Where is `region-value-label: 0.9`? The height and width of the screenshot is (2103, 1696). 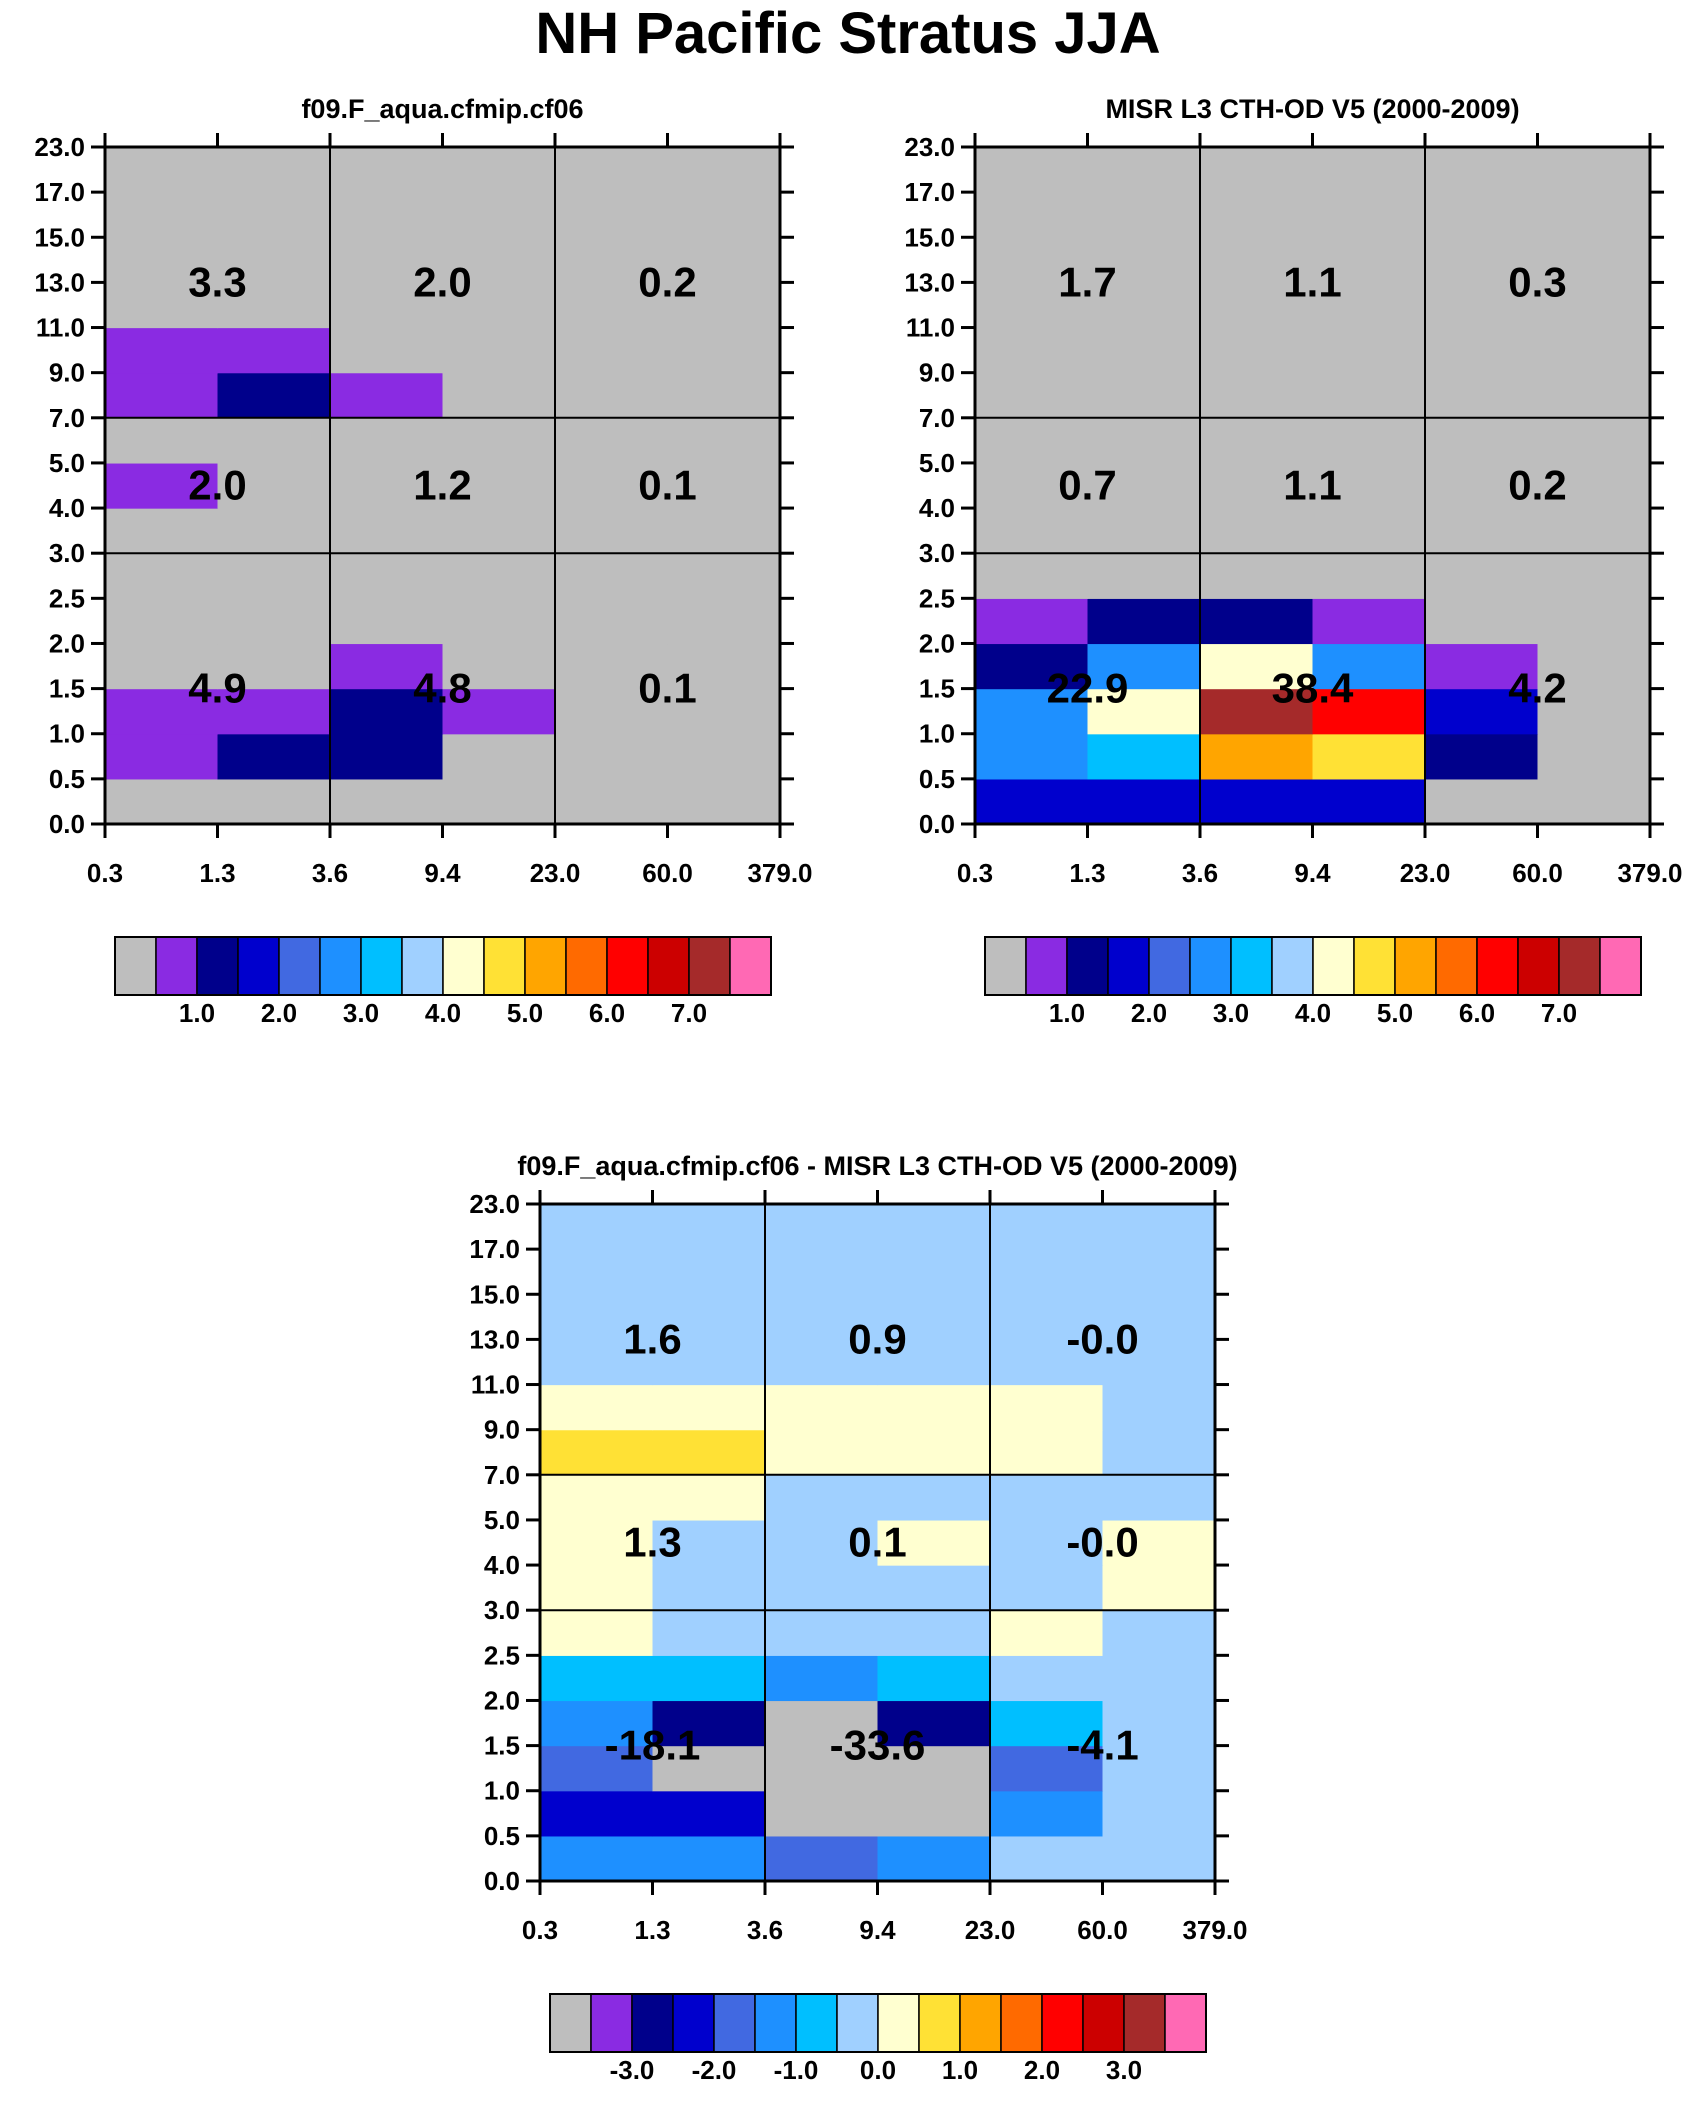
region-value-label: 0.9 is located at coordinates (877, 1338).